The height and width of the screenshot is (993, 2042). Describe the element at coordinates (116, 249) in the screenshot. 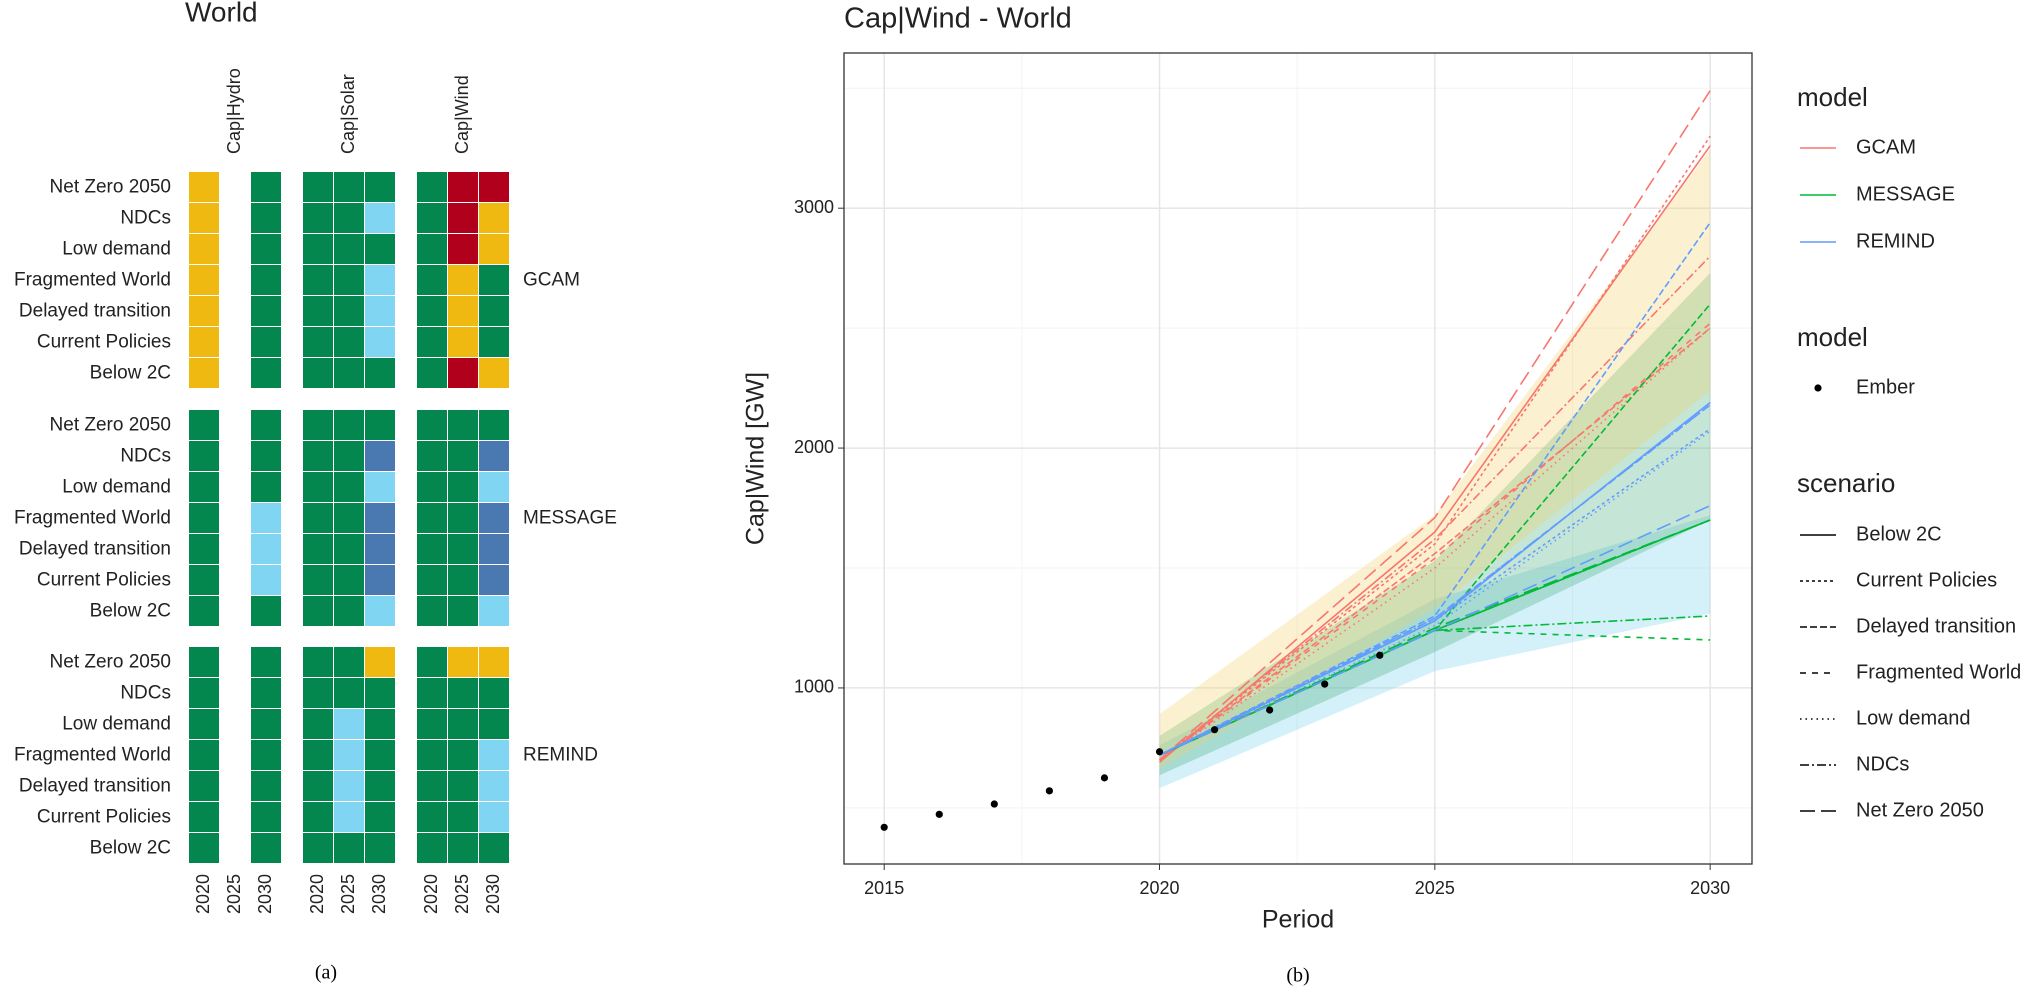

I see `row-label: Low demand` at that location.